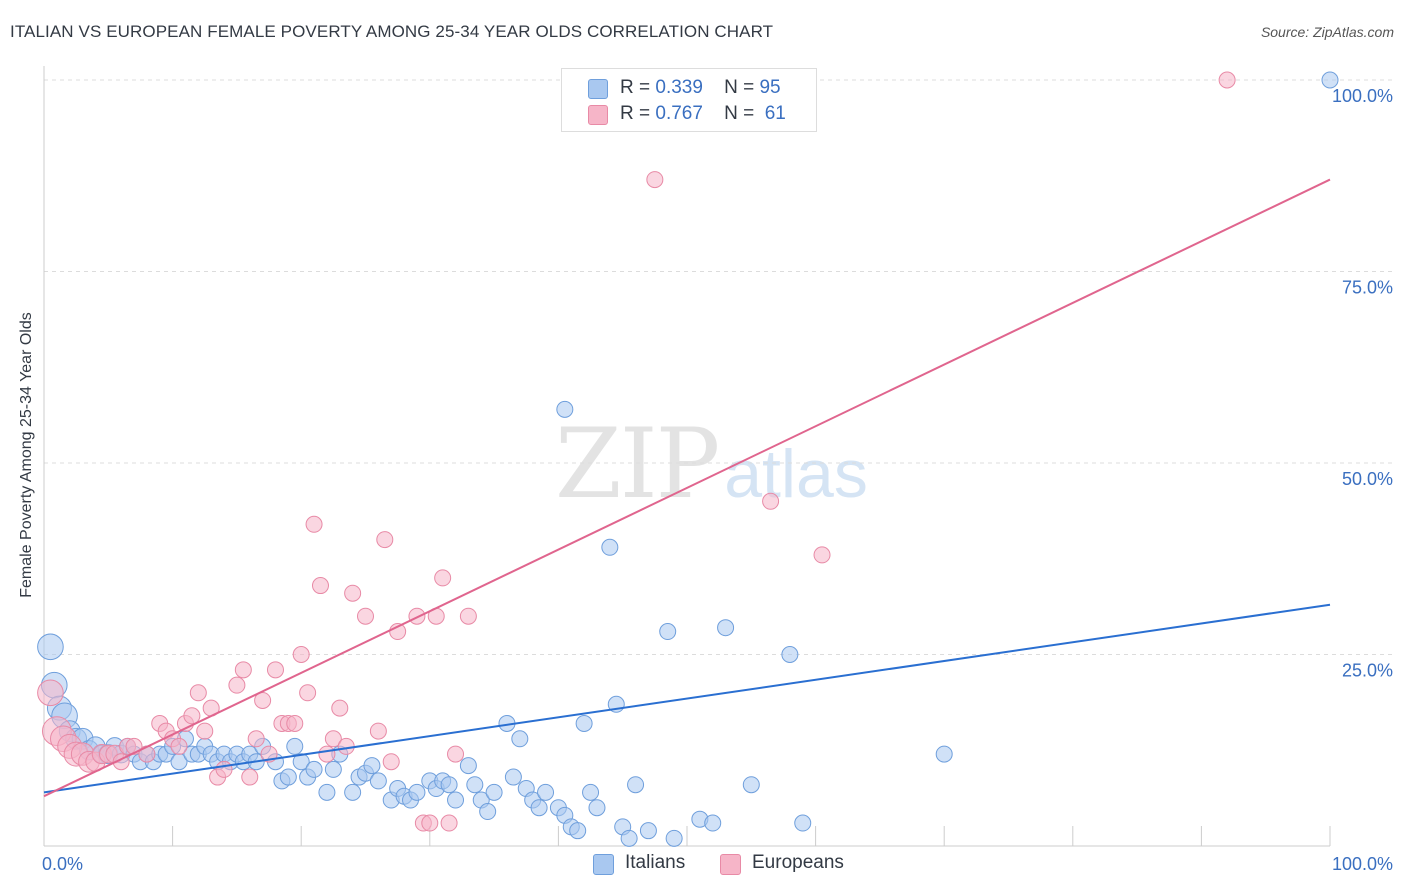 The width and height of the screenshot is (1406, 892). I want to click on watermark: ZIPatlas, so click(711, 464).